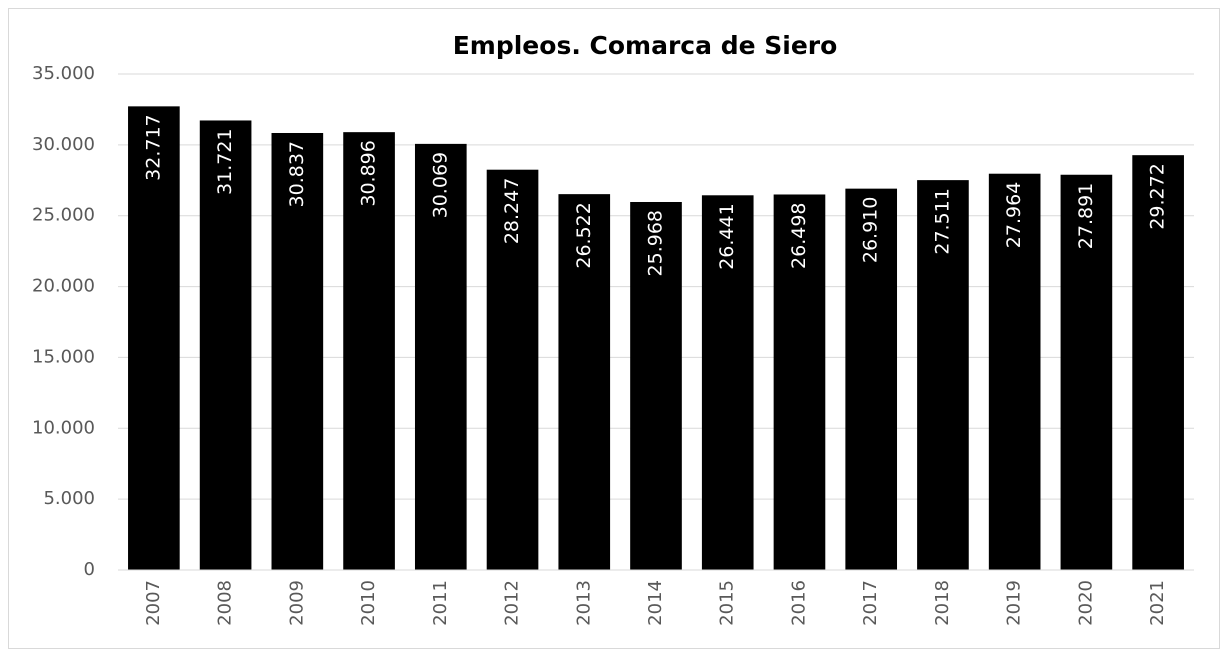  I want to click on y-tick-label: 5.000, so click(69, 498).